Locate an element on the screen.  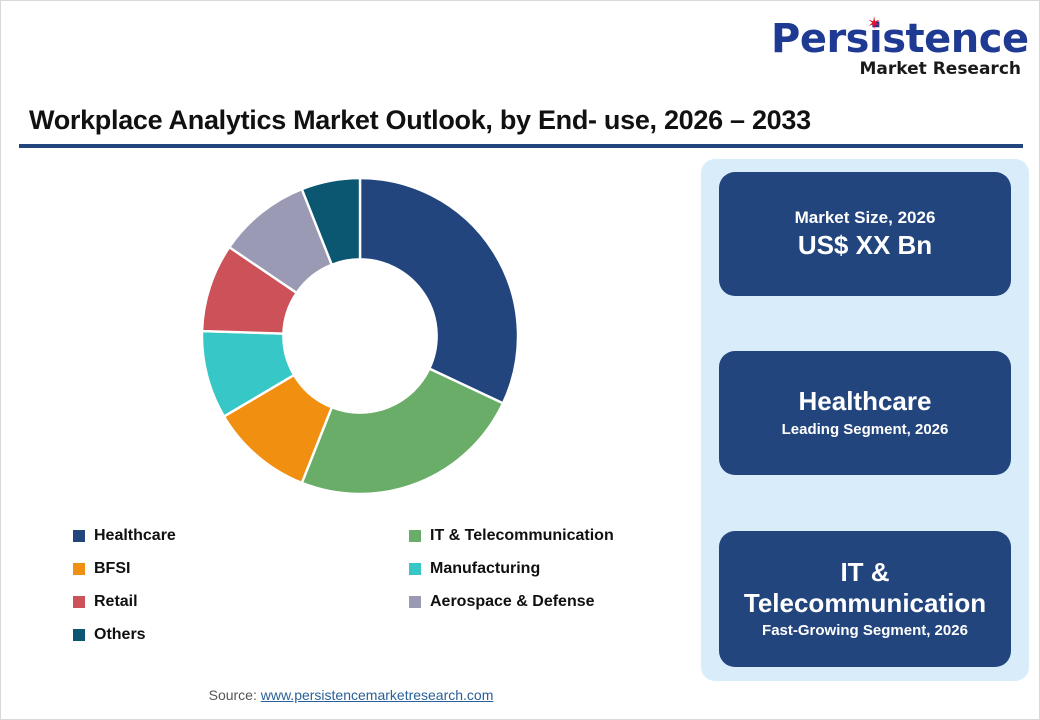
star-icon: ✶ is located at coordinates (874, 24).